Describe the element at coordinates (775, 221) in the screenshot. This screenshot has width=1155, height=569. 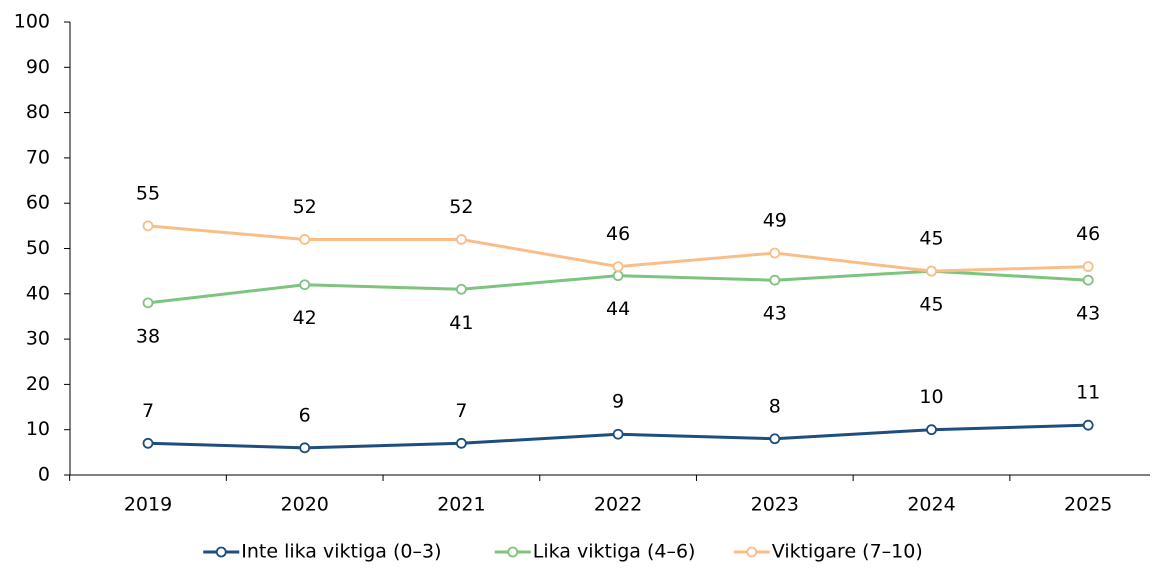
I see `data-label: 49` at that location.